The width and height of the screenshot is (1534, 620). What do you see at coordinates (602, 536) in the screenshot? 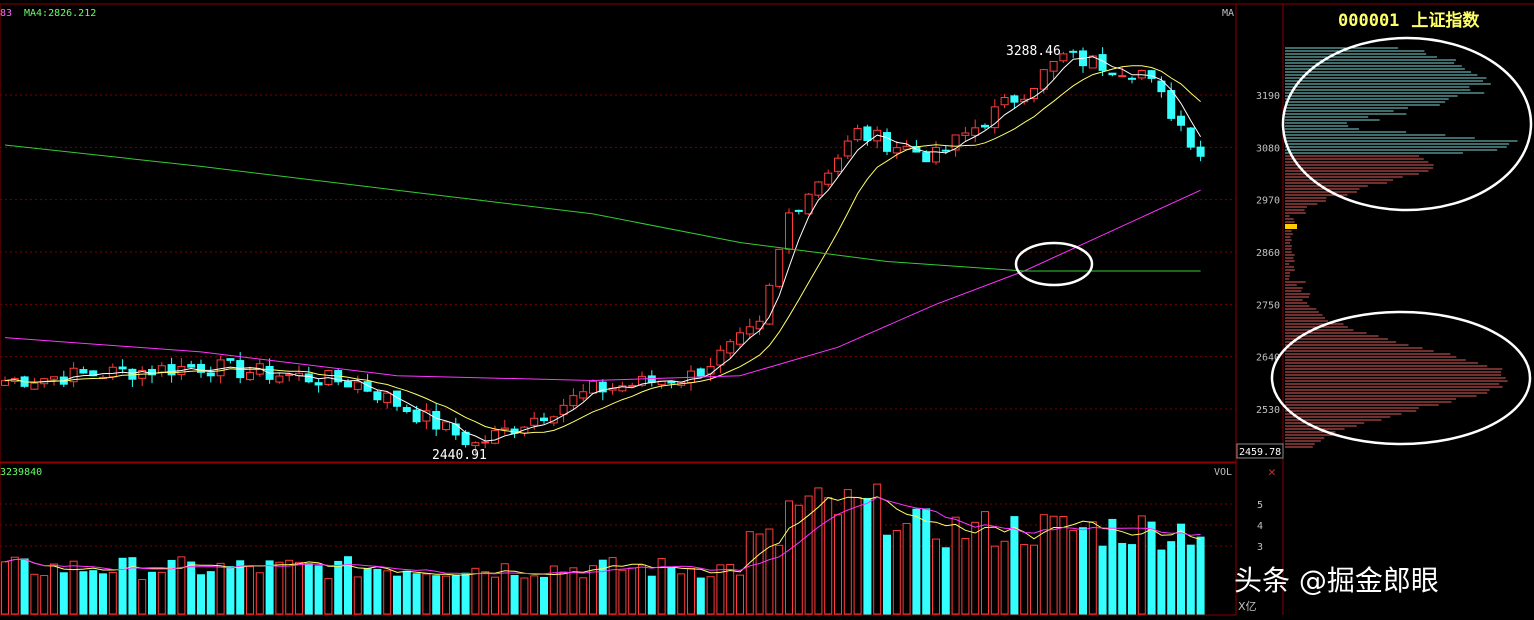
I see `volume-ma-line` at bounding box center [602, 536].